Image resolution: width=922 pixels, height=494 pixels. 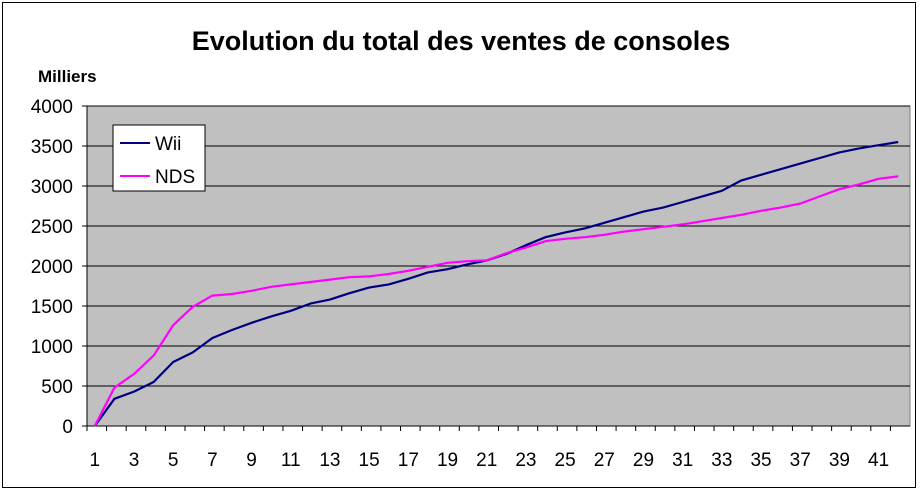 What do you see at coordinates (95, 460) in the screenshot?
I see `x-tick-label: 1` at bounding box center [95, 460].